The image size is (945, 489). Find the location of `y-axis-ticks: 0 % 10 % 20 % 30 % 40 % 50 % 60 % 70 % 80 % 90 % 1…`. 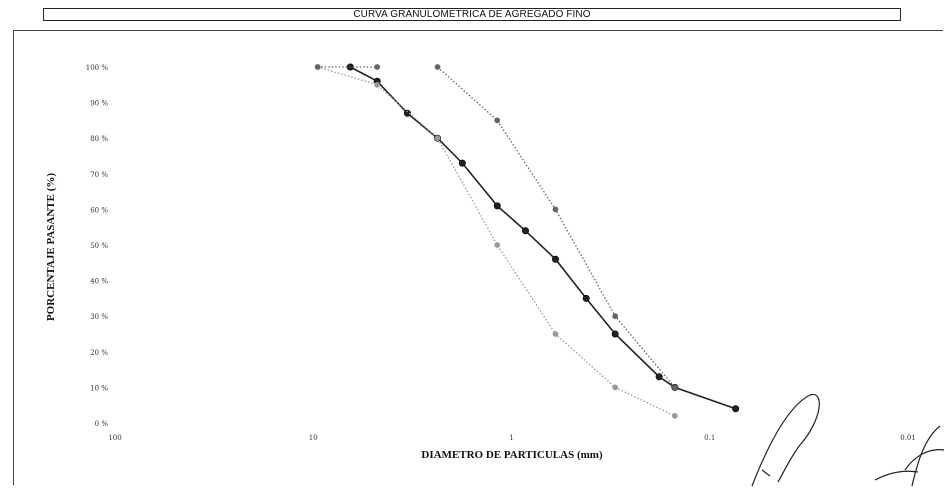

y-axis-ticks: 0 % 10 % 20 % 30 % 40 % 50 % 60 % 70 % 80 % 90 % 1… is located at coordinates (97, 246).